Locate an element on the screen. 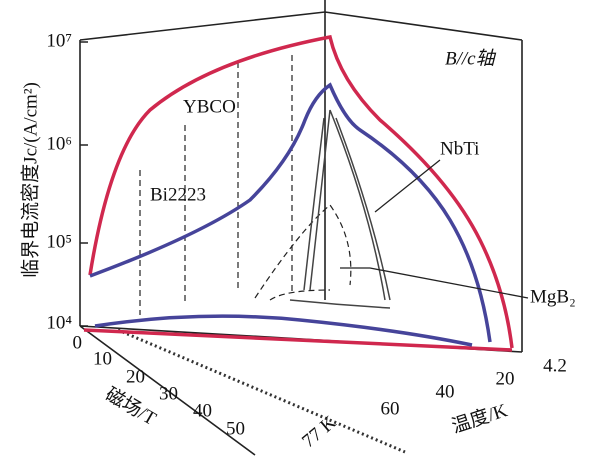  field-tick-label: 40 is located at coordinates (202, 410).